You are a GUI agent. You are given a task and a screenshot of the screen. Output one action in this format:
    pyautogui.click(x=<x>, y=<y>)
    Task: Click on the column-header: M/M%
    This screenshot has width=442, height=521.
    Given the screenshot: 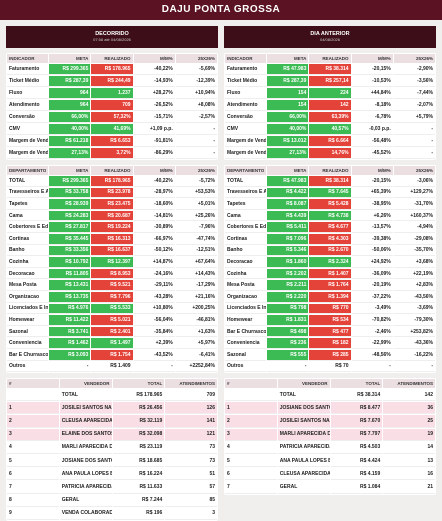 What is the action you would take?
    pyautogui.click(x=372, y=170)
    